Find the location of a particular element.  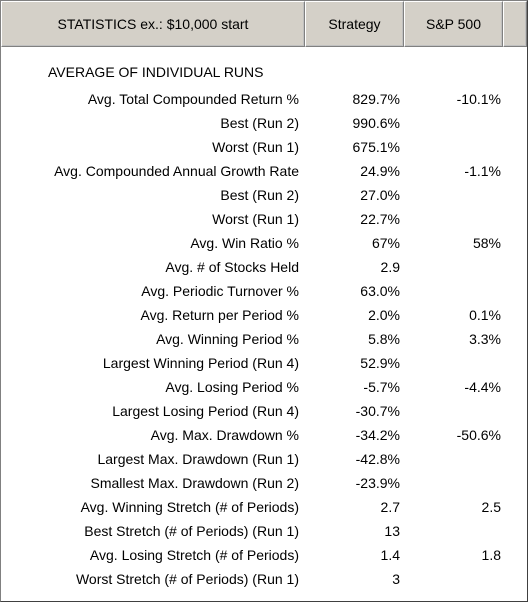

statistic-label: Best Stretch (# of Periods) (Run 1) is located at coordinates (191, 531).